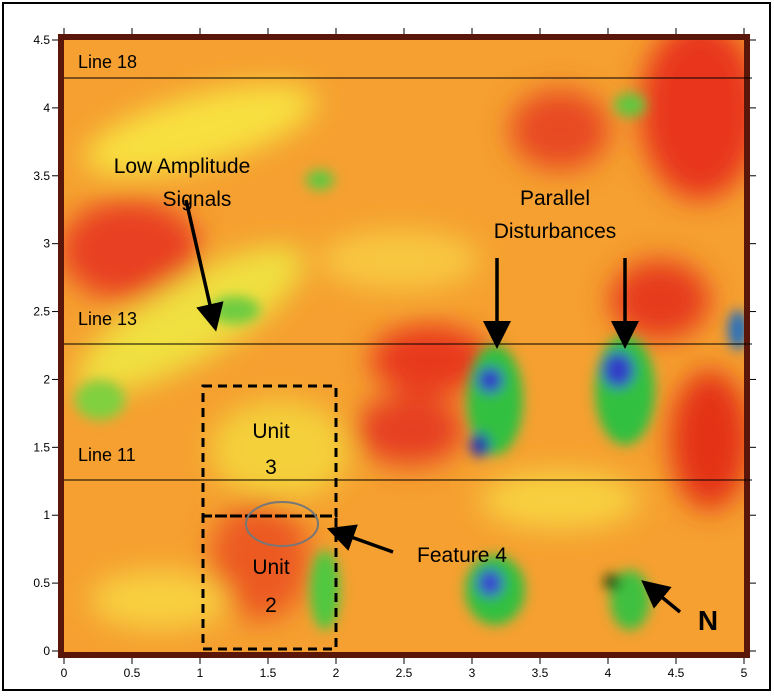 The width and height of the screenshot is (774, 699). I want to click on line-label: Line 11, so click(107, 455).